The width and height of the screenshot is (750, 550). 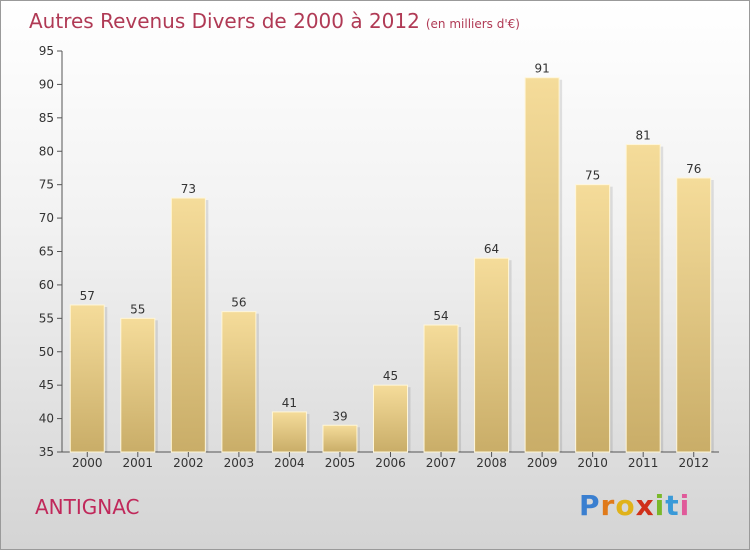 I want to click on bar-2006, so click(x=390, y=418).